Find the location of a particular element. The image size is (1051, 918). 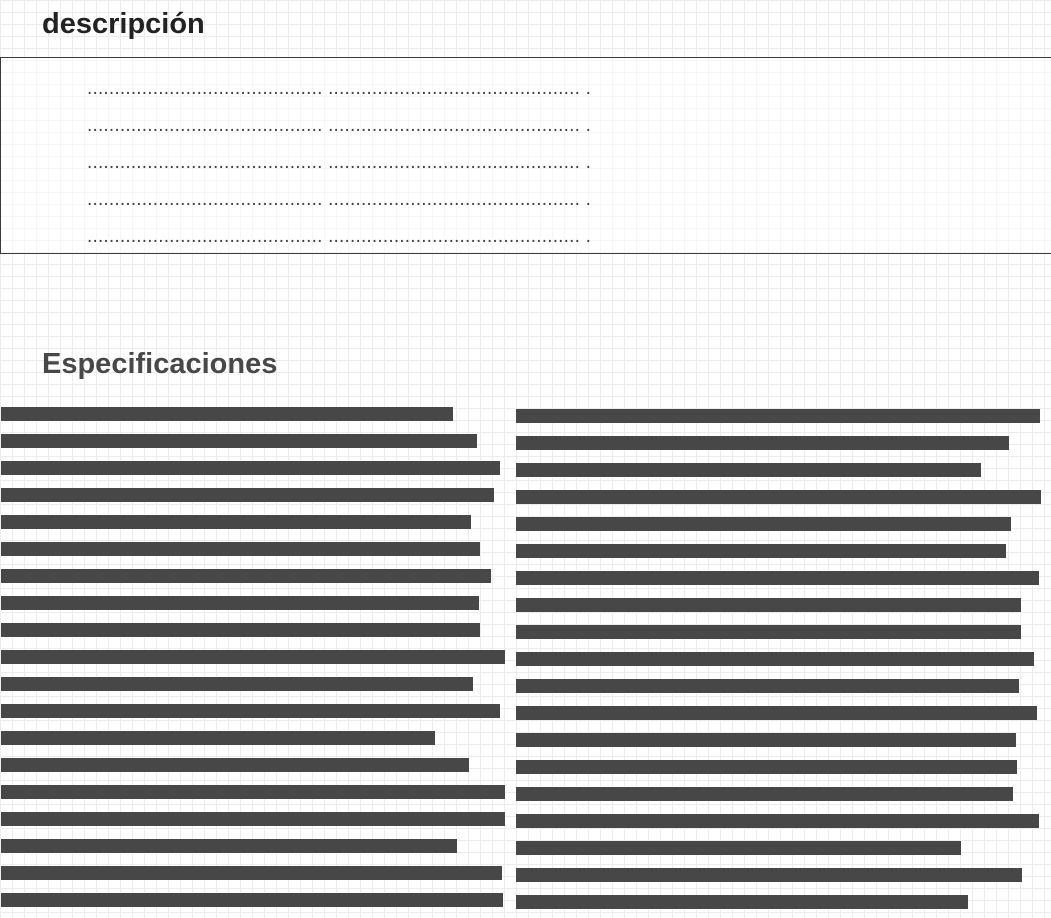

specifications-title: Especificaciones is located at coordinates (160, 364).